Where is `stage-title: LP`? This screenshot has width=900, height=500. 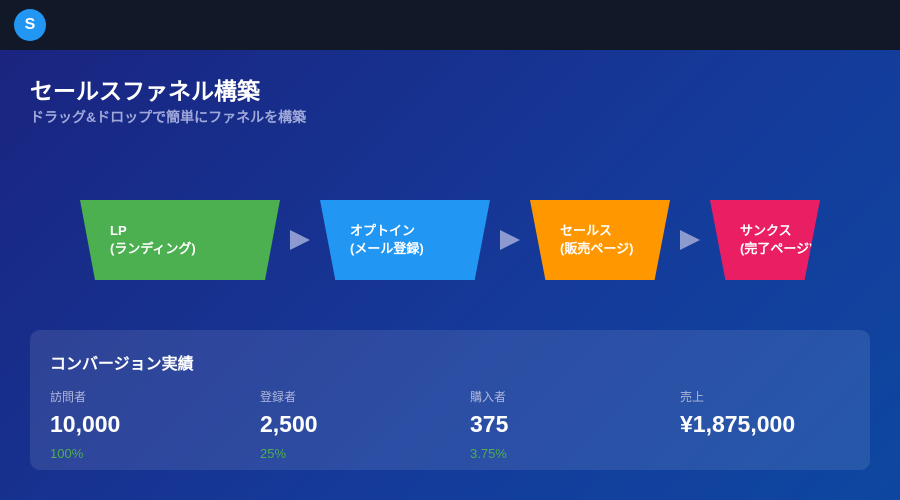
stage-title: LP is located at coordinates (118, 230).